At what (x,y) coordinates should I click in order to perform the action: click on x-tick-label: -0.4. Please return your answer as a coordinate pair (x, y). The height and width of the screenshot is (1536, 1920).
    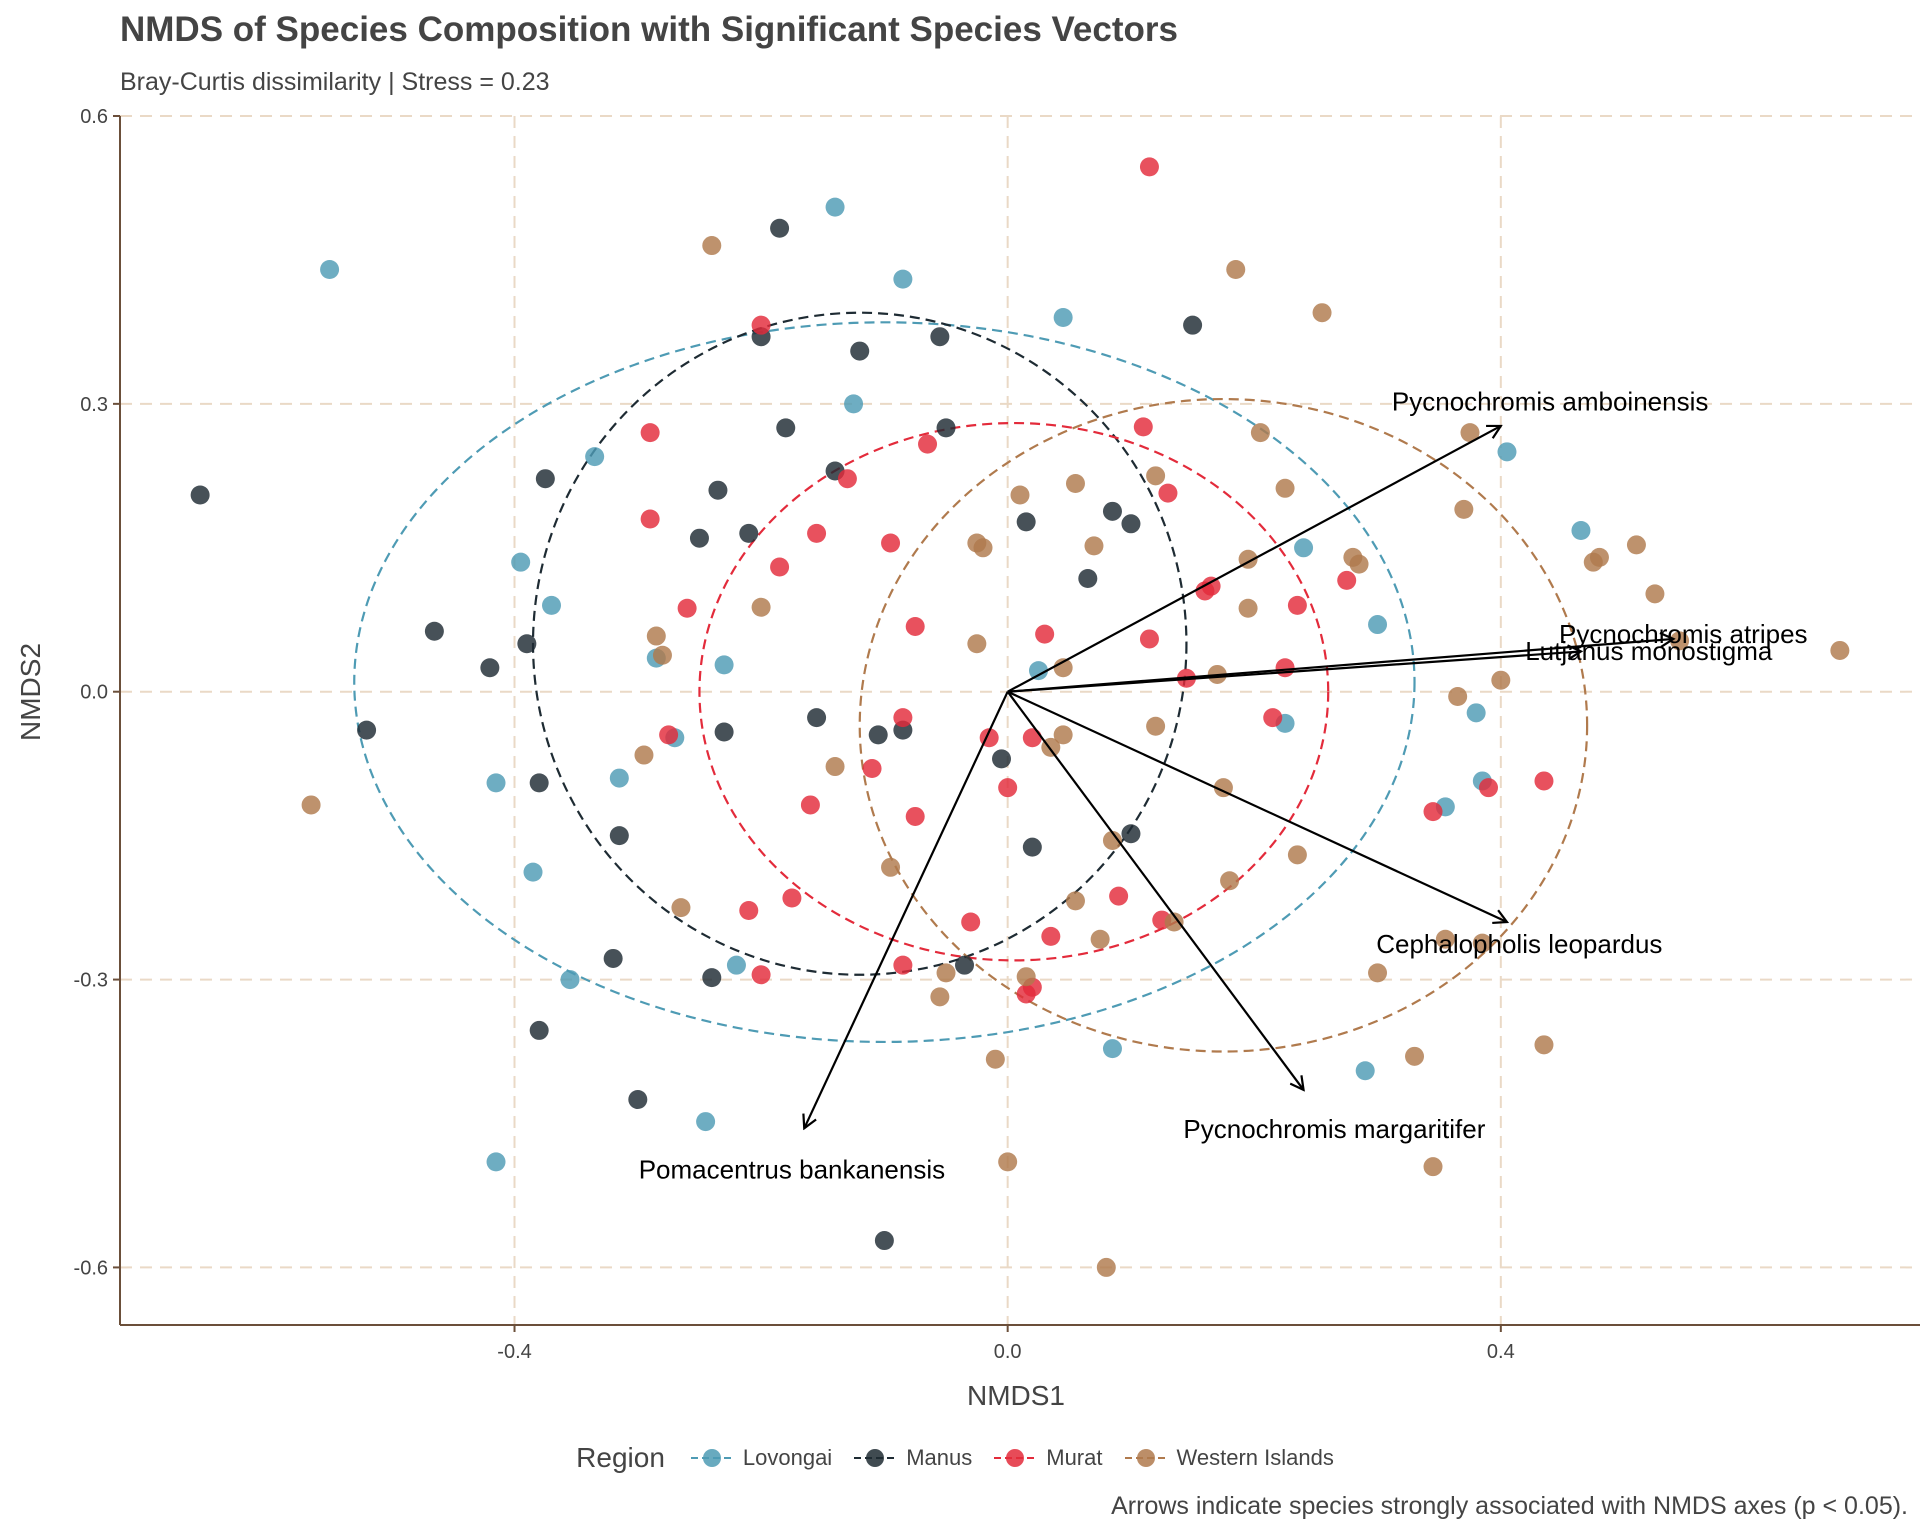
    Looking at the image, I should click on (514, 1352).